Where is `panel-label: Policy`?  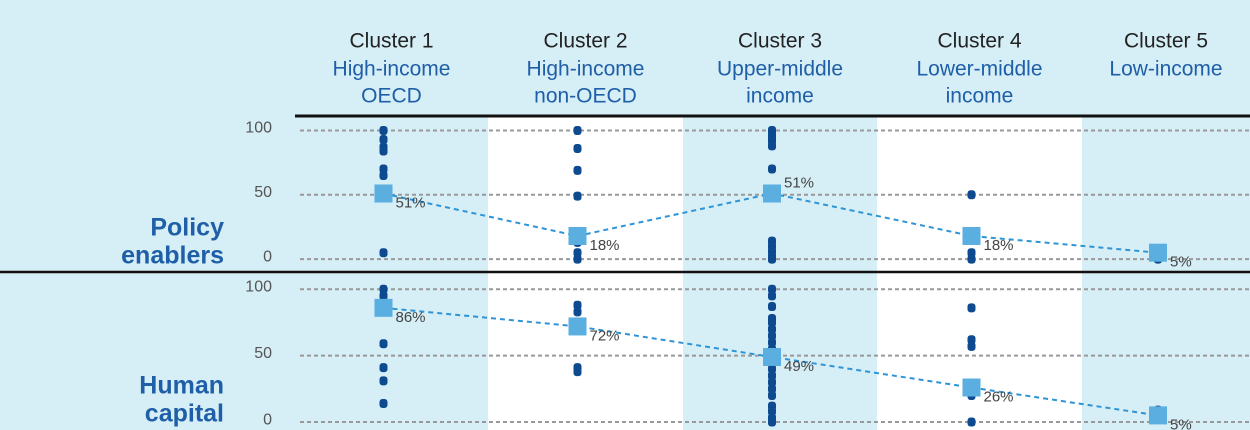
panel-label: Policy is located at coordinates (187, 228).